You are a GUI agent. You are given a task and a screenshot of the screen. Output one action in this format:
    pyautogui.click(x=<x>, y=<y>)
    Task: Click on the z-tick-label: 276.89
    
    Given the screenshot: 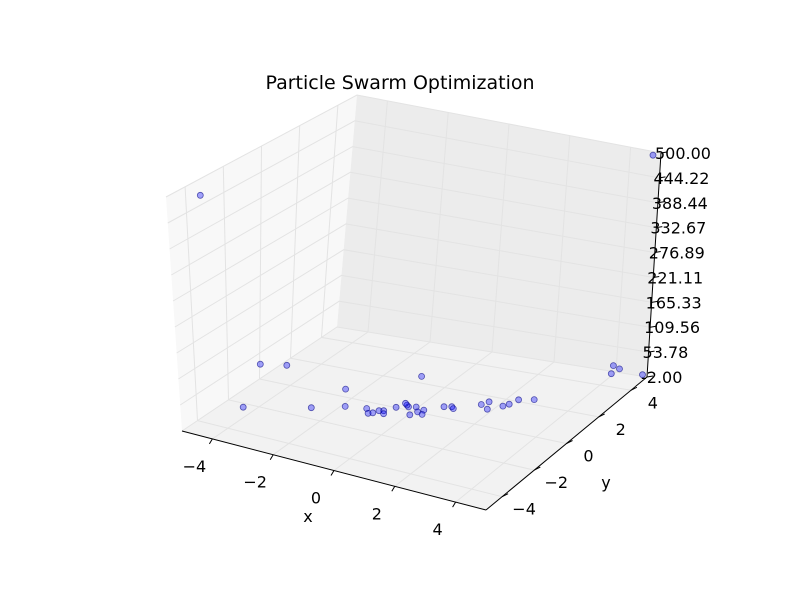 What is the action you would take?
    pyautogui.click(x=677, y=253)
    